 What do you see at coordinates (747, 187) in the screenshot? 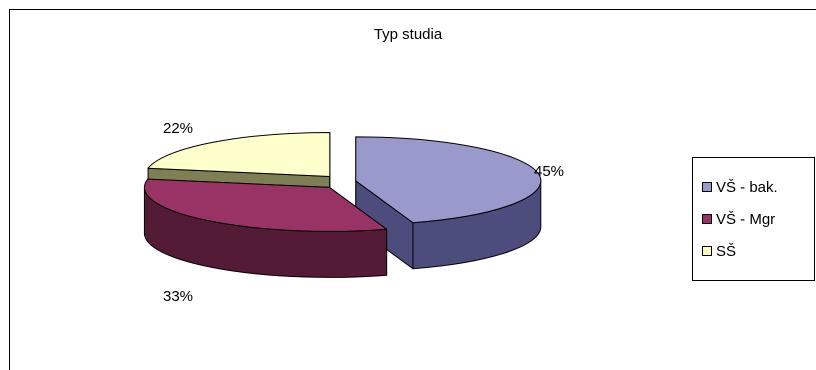
I see `legend-label-vs-bak: VŠ - bak.` at bounding box center [747, 187].